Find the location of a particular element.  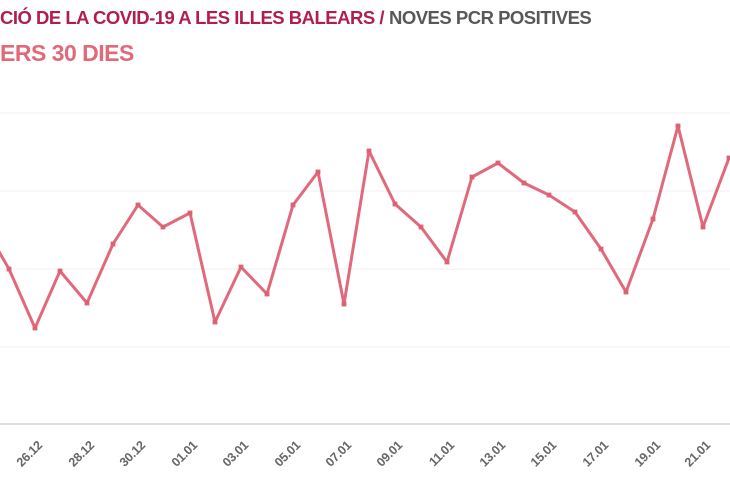

x-axis-label: 09.01 is located at coordinates (389, 453).